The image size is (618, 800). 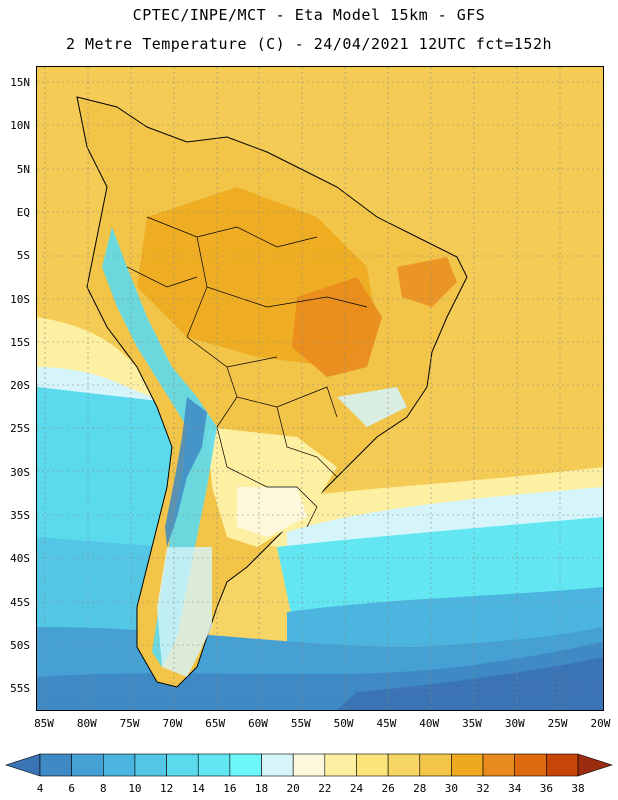 I want to click on lon-label: 75W, so click(x=129, y=723).